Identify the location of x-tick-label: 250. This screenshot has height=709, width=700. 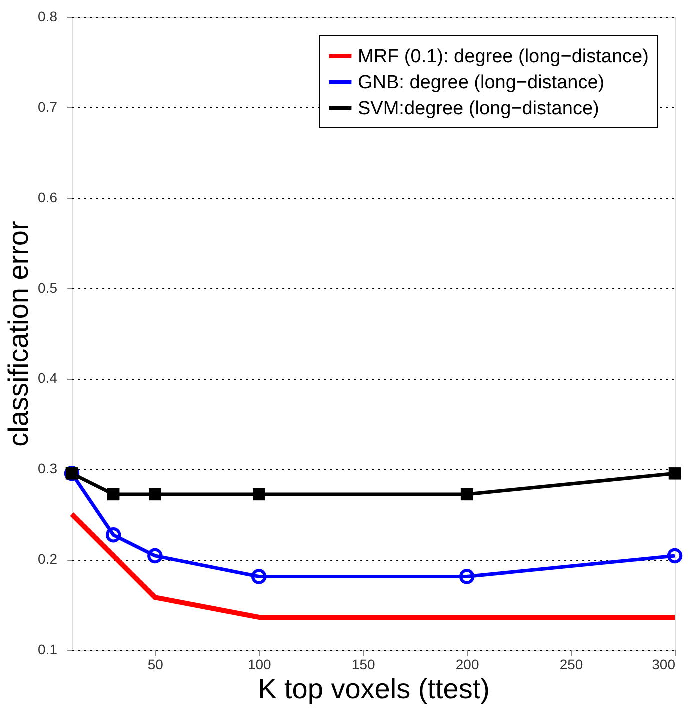
(572, 664).